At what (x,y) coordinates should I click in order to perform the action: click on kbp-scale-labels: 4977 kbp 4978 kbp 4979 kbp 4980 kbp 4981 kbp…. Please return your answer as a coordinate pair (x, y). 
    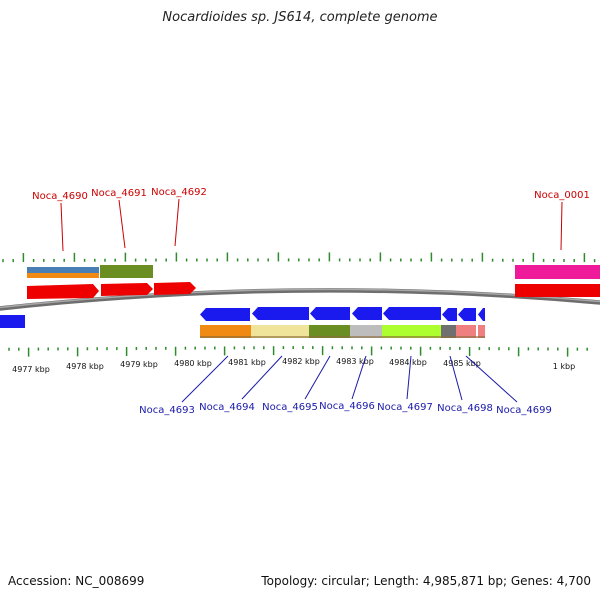
    Looking at the image, I should click on (293, 365).